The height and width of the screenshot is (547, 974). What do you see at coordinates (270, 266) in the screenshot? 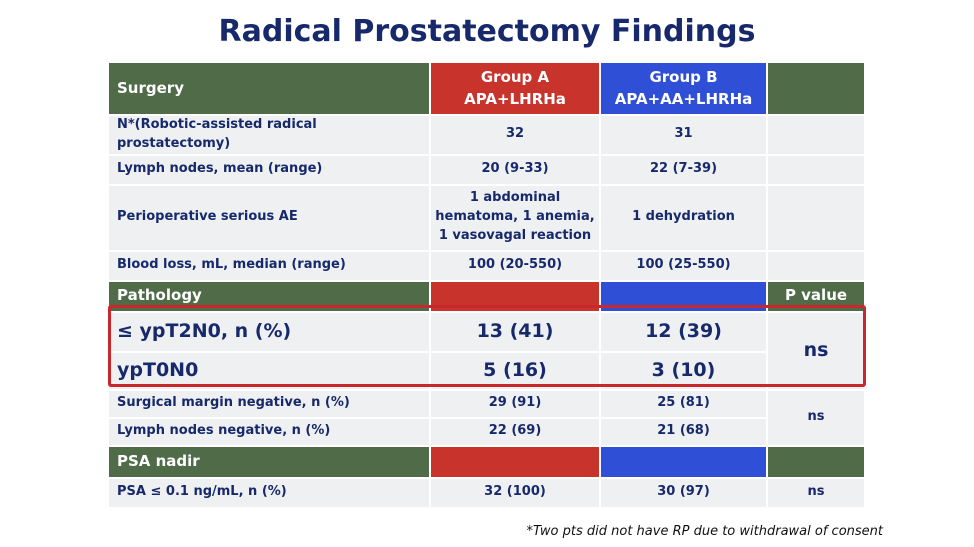
I see `cell: Blood loss, mL, median (range)` at bounding box center [270, 266].